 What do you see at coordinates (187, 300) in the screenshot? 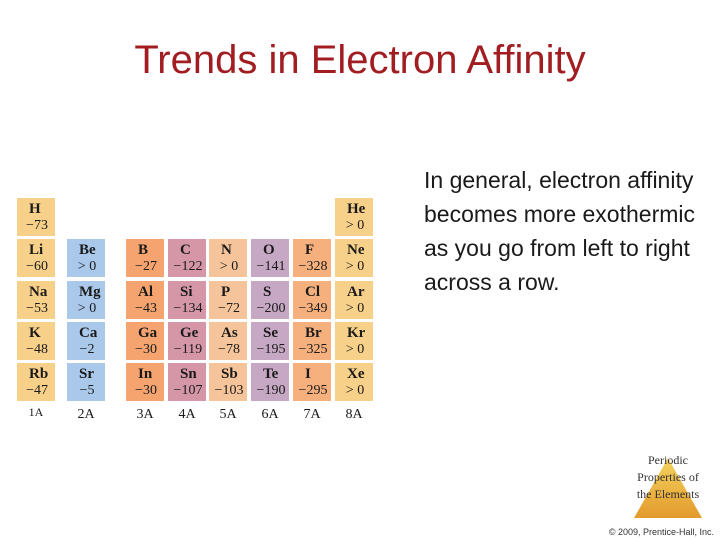
I see `element-cell-si: Si −134` at bounding box center [187, 300].